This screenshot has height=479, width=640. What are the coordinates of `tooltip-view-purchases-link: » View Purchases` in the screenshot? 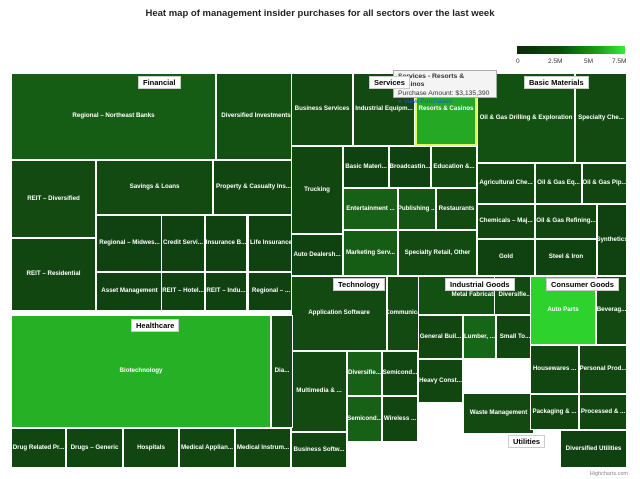 It's located at (425, 102).